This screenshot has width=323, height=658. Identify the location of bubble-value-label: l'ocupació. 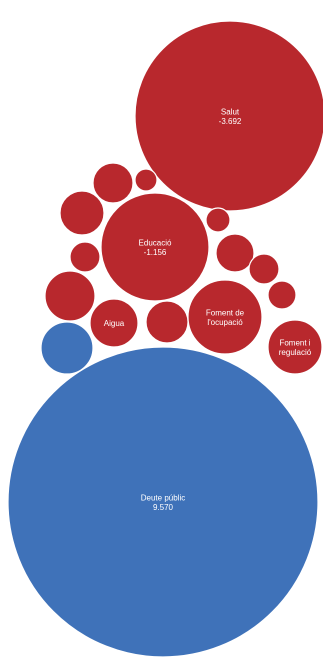
(225, 322).